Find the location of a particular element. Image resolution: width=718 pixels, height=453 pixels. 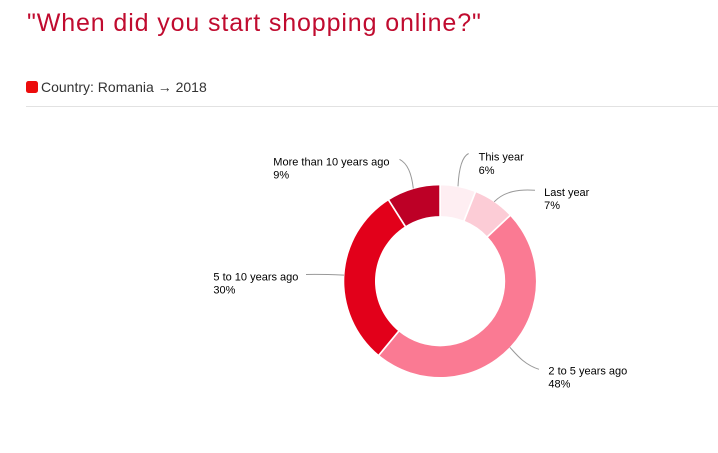

svg-text: 2 to 5 years ago is located at coordinates (587, 371).